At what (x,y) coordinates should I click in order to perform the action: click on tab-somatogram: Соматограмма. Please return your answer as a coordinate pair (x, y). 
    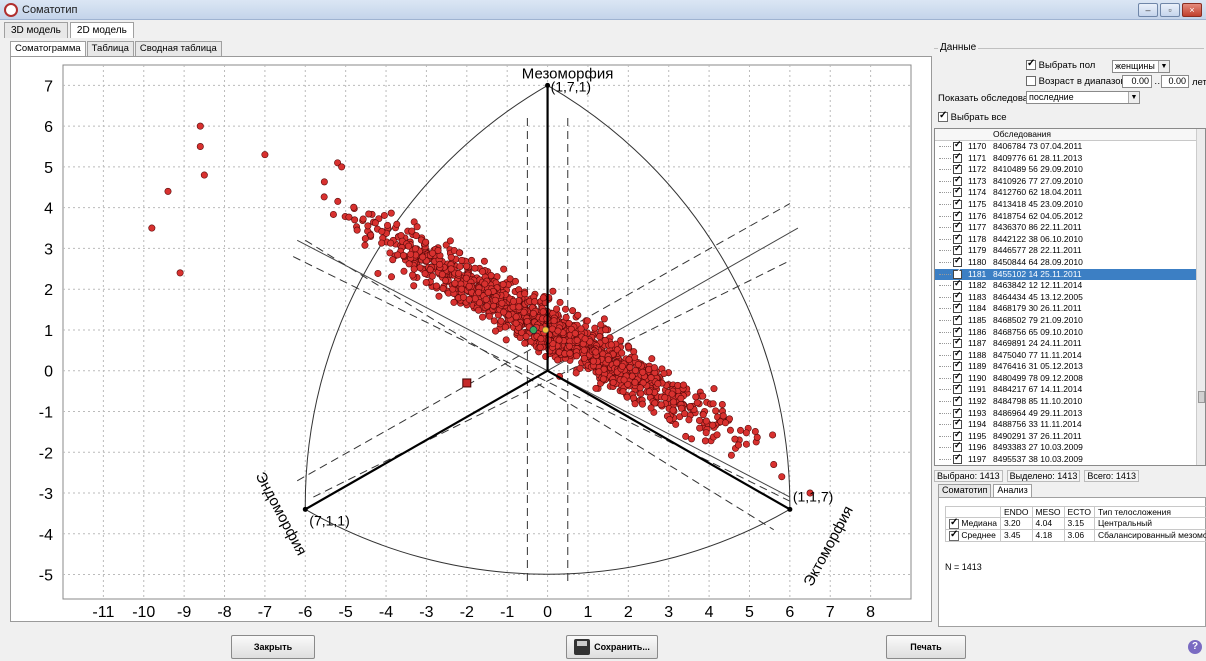
    Looking at the image, I should click on (48, 48).